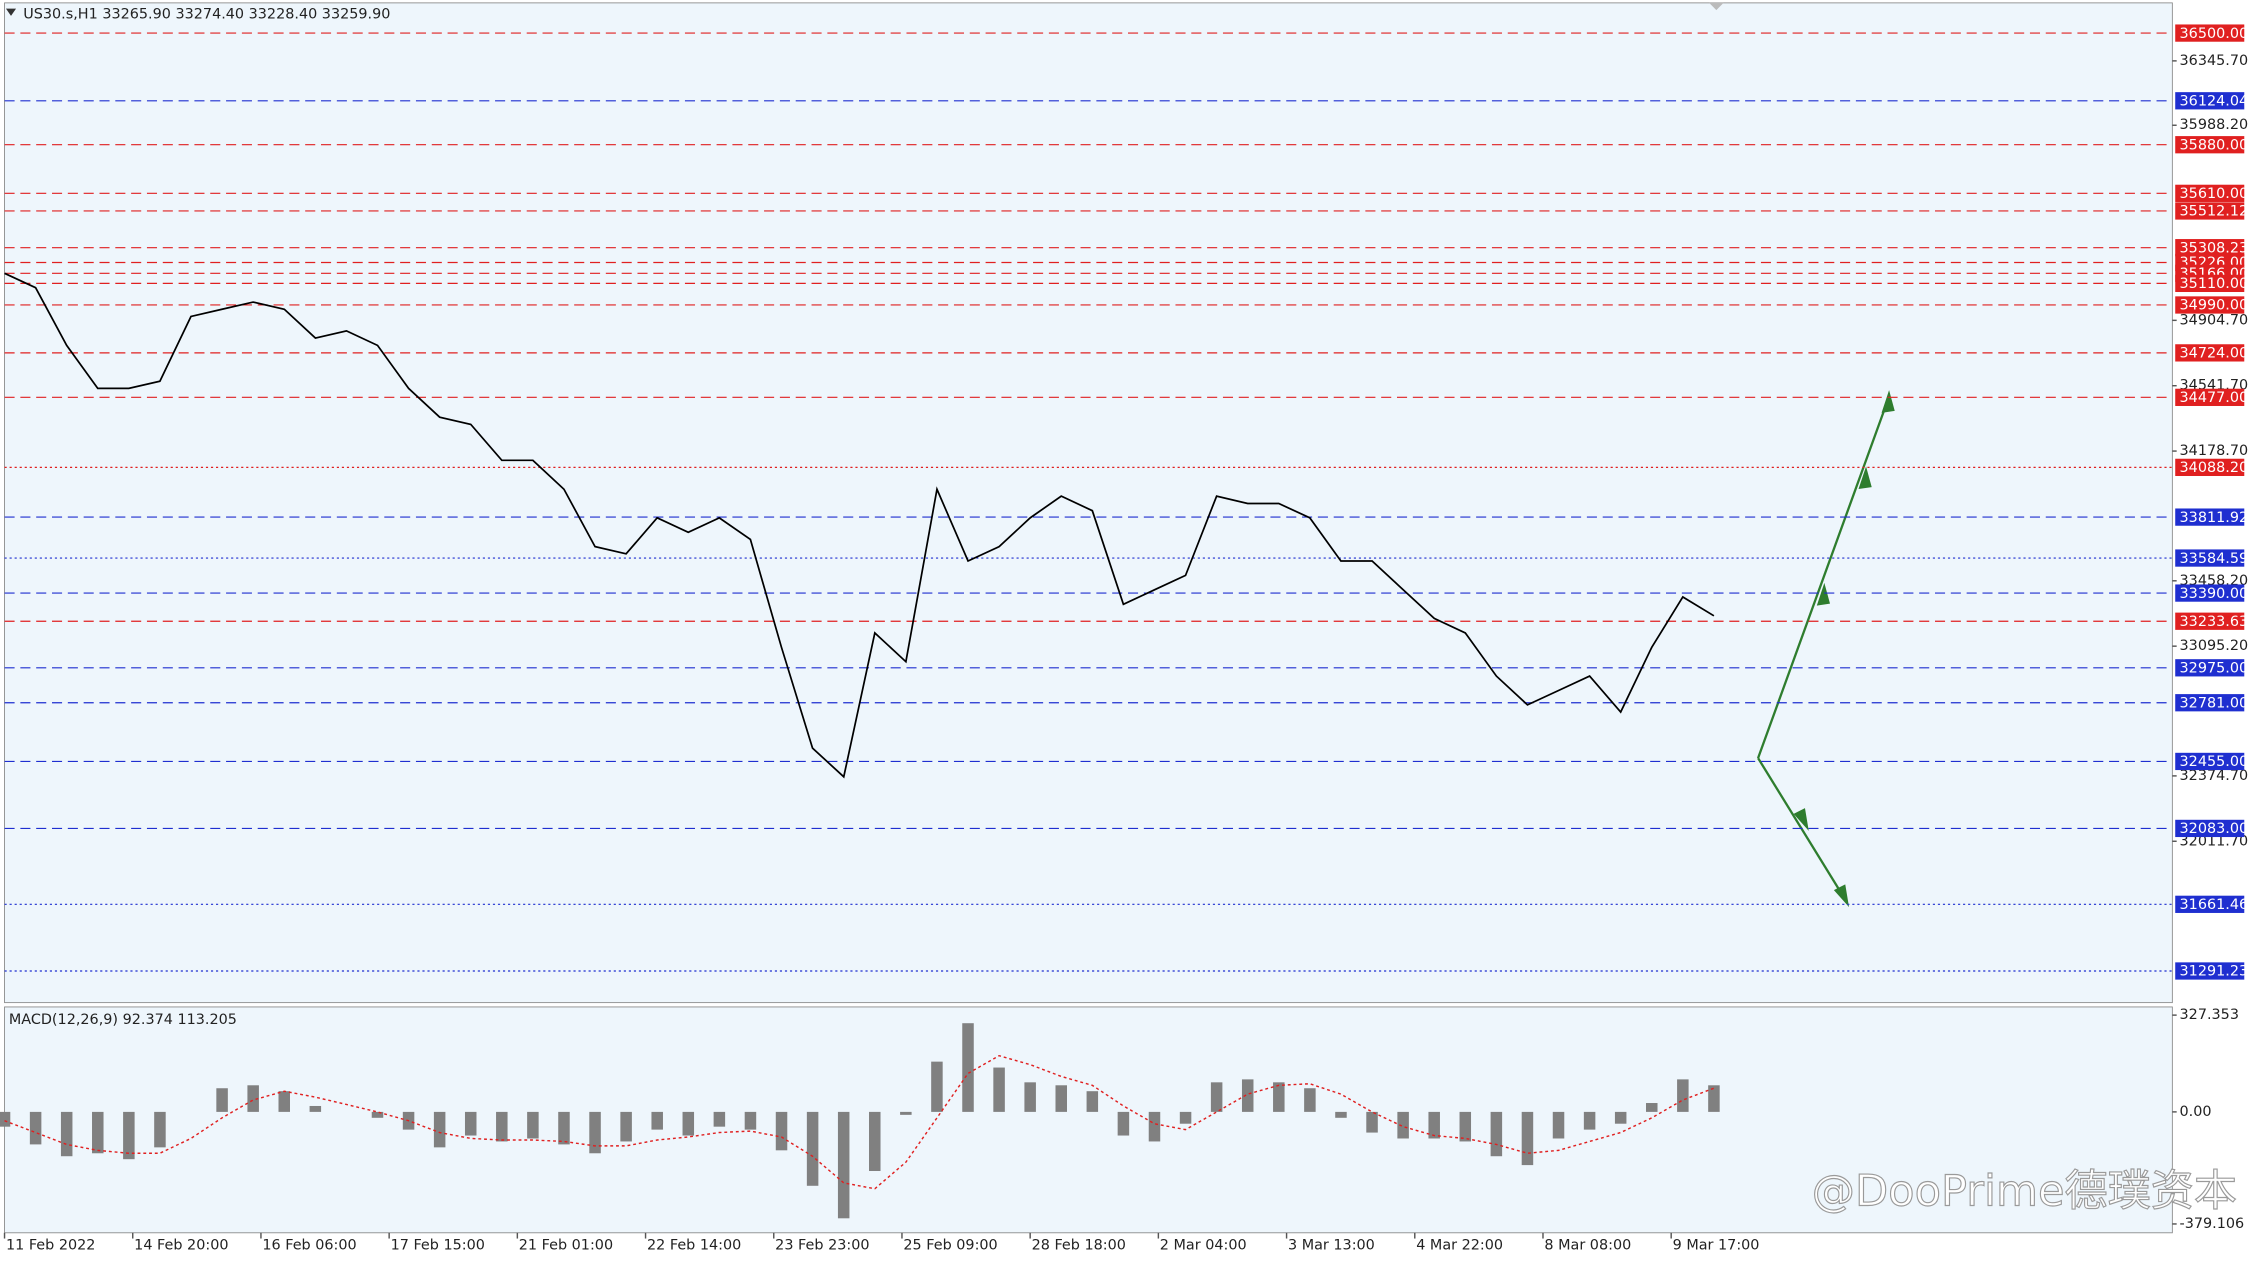 This screenshot has width=2256, height=1263. I want to click on level-label: 34724.00, so click(2214, 354).